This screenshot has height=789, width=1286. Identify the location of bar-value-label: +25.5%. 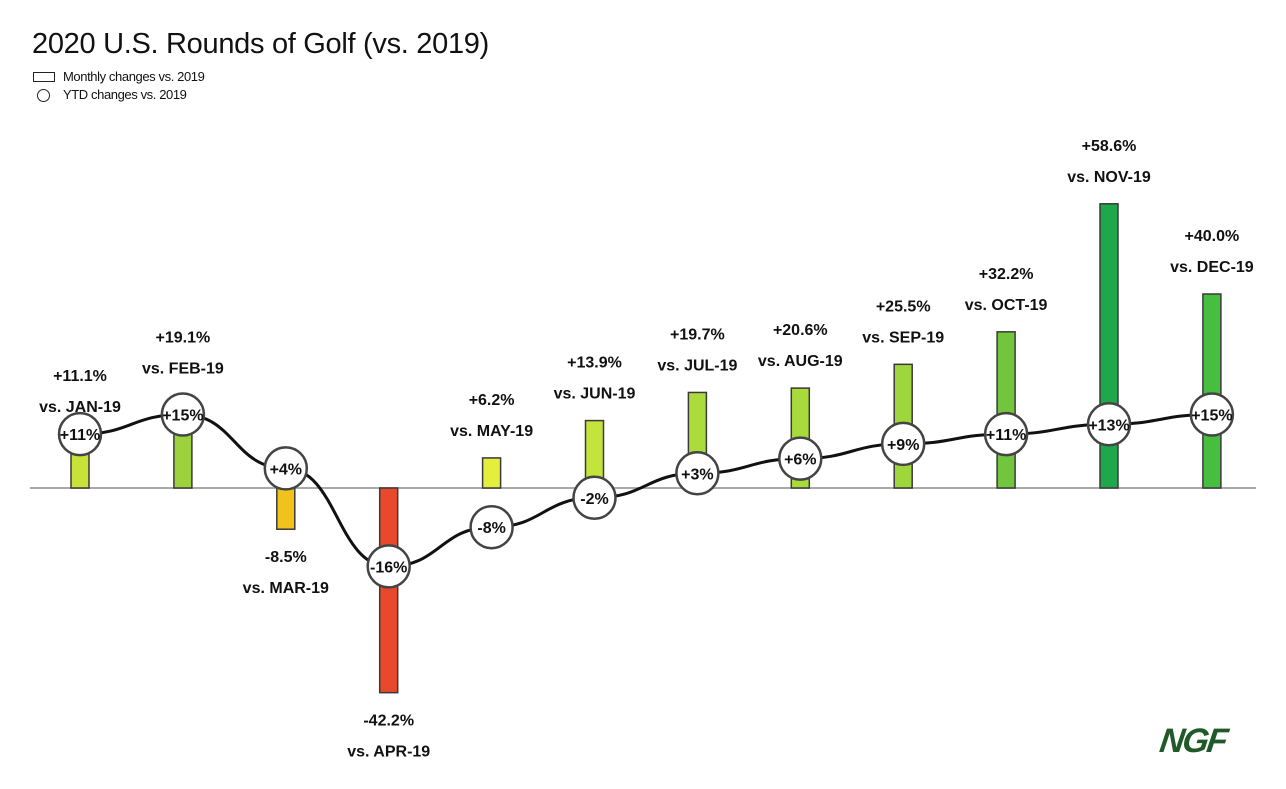
(903, 306).